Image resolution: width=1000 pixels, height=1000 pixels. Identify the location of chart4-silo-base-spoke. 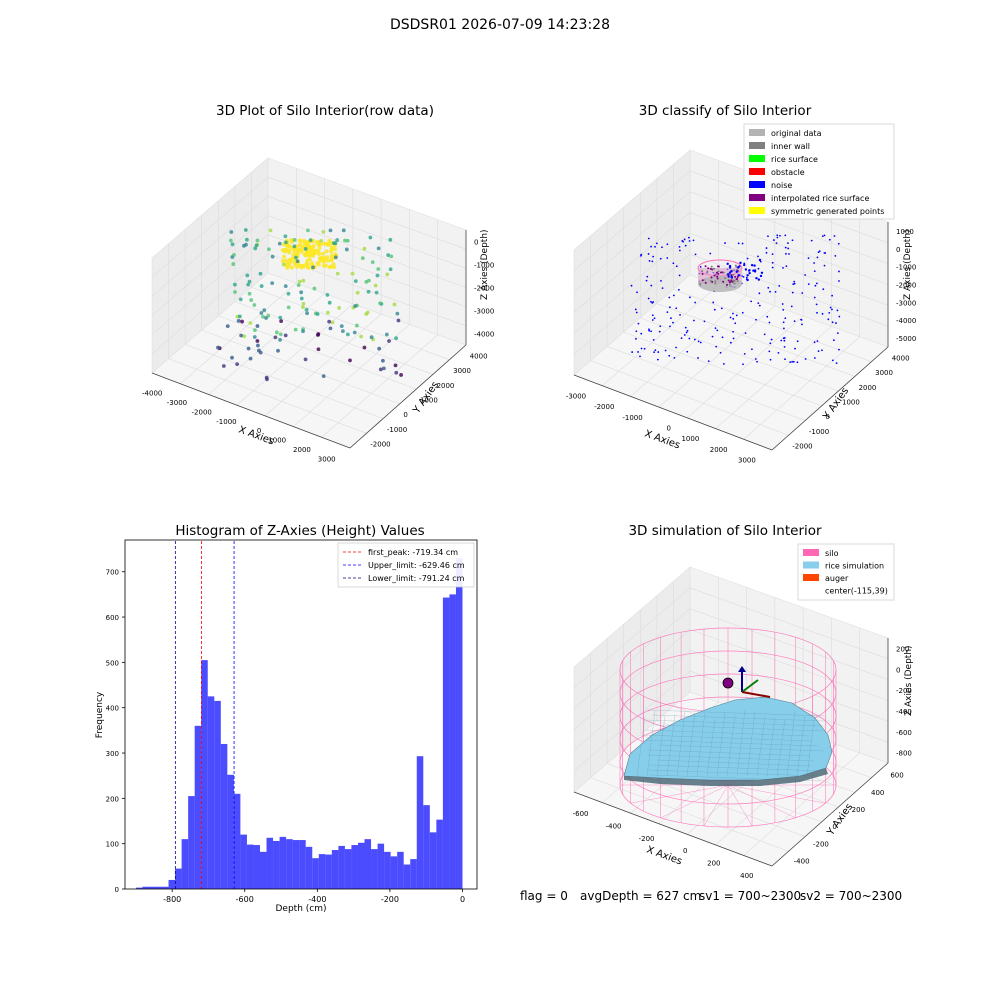
(761, 801).